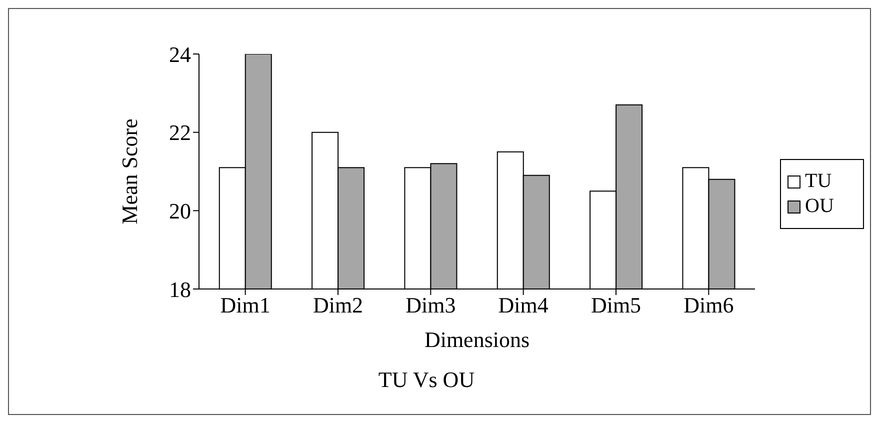 This screenshot has height=423, width=879. Describe the element at coordinates (709, 305) in the screenshot. I see `x-tick-label: Dim6` at that location.